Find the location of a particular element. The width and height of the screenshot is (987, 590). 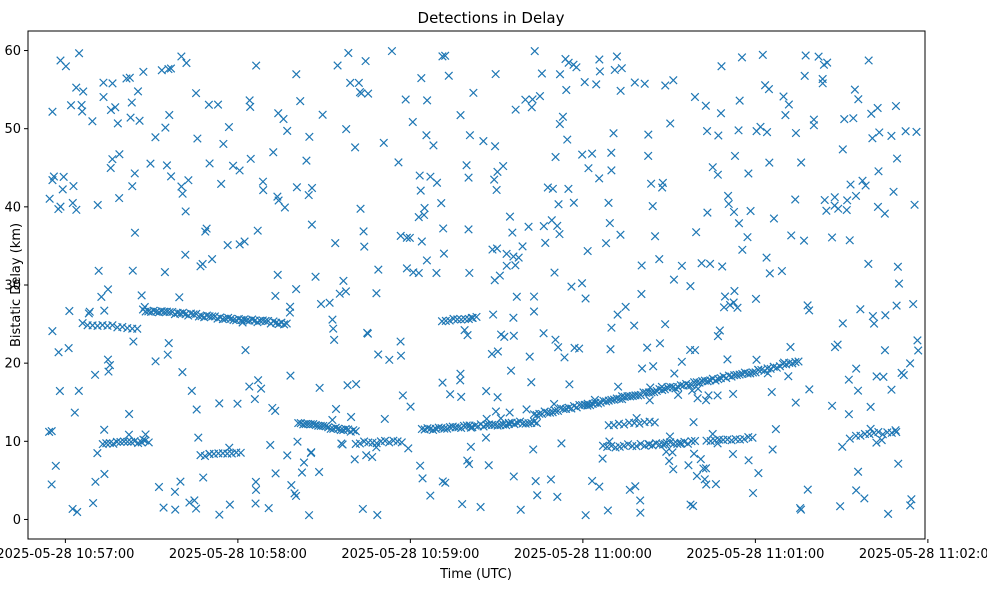

y-axis: 0 10 20 30 40 50 60 is located at coordinates (16, 286).